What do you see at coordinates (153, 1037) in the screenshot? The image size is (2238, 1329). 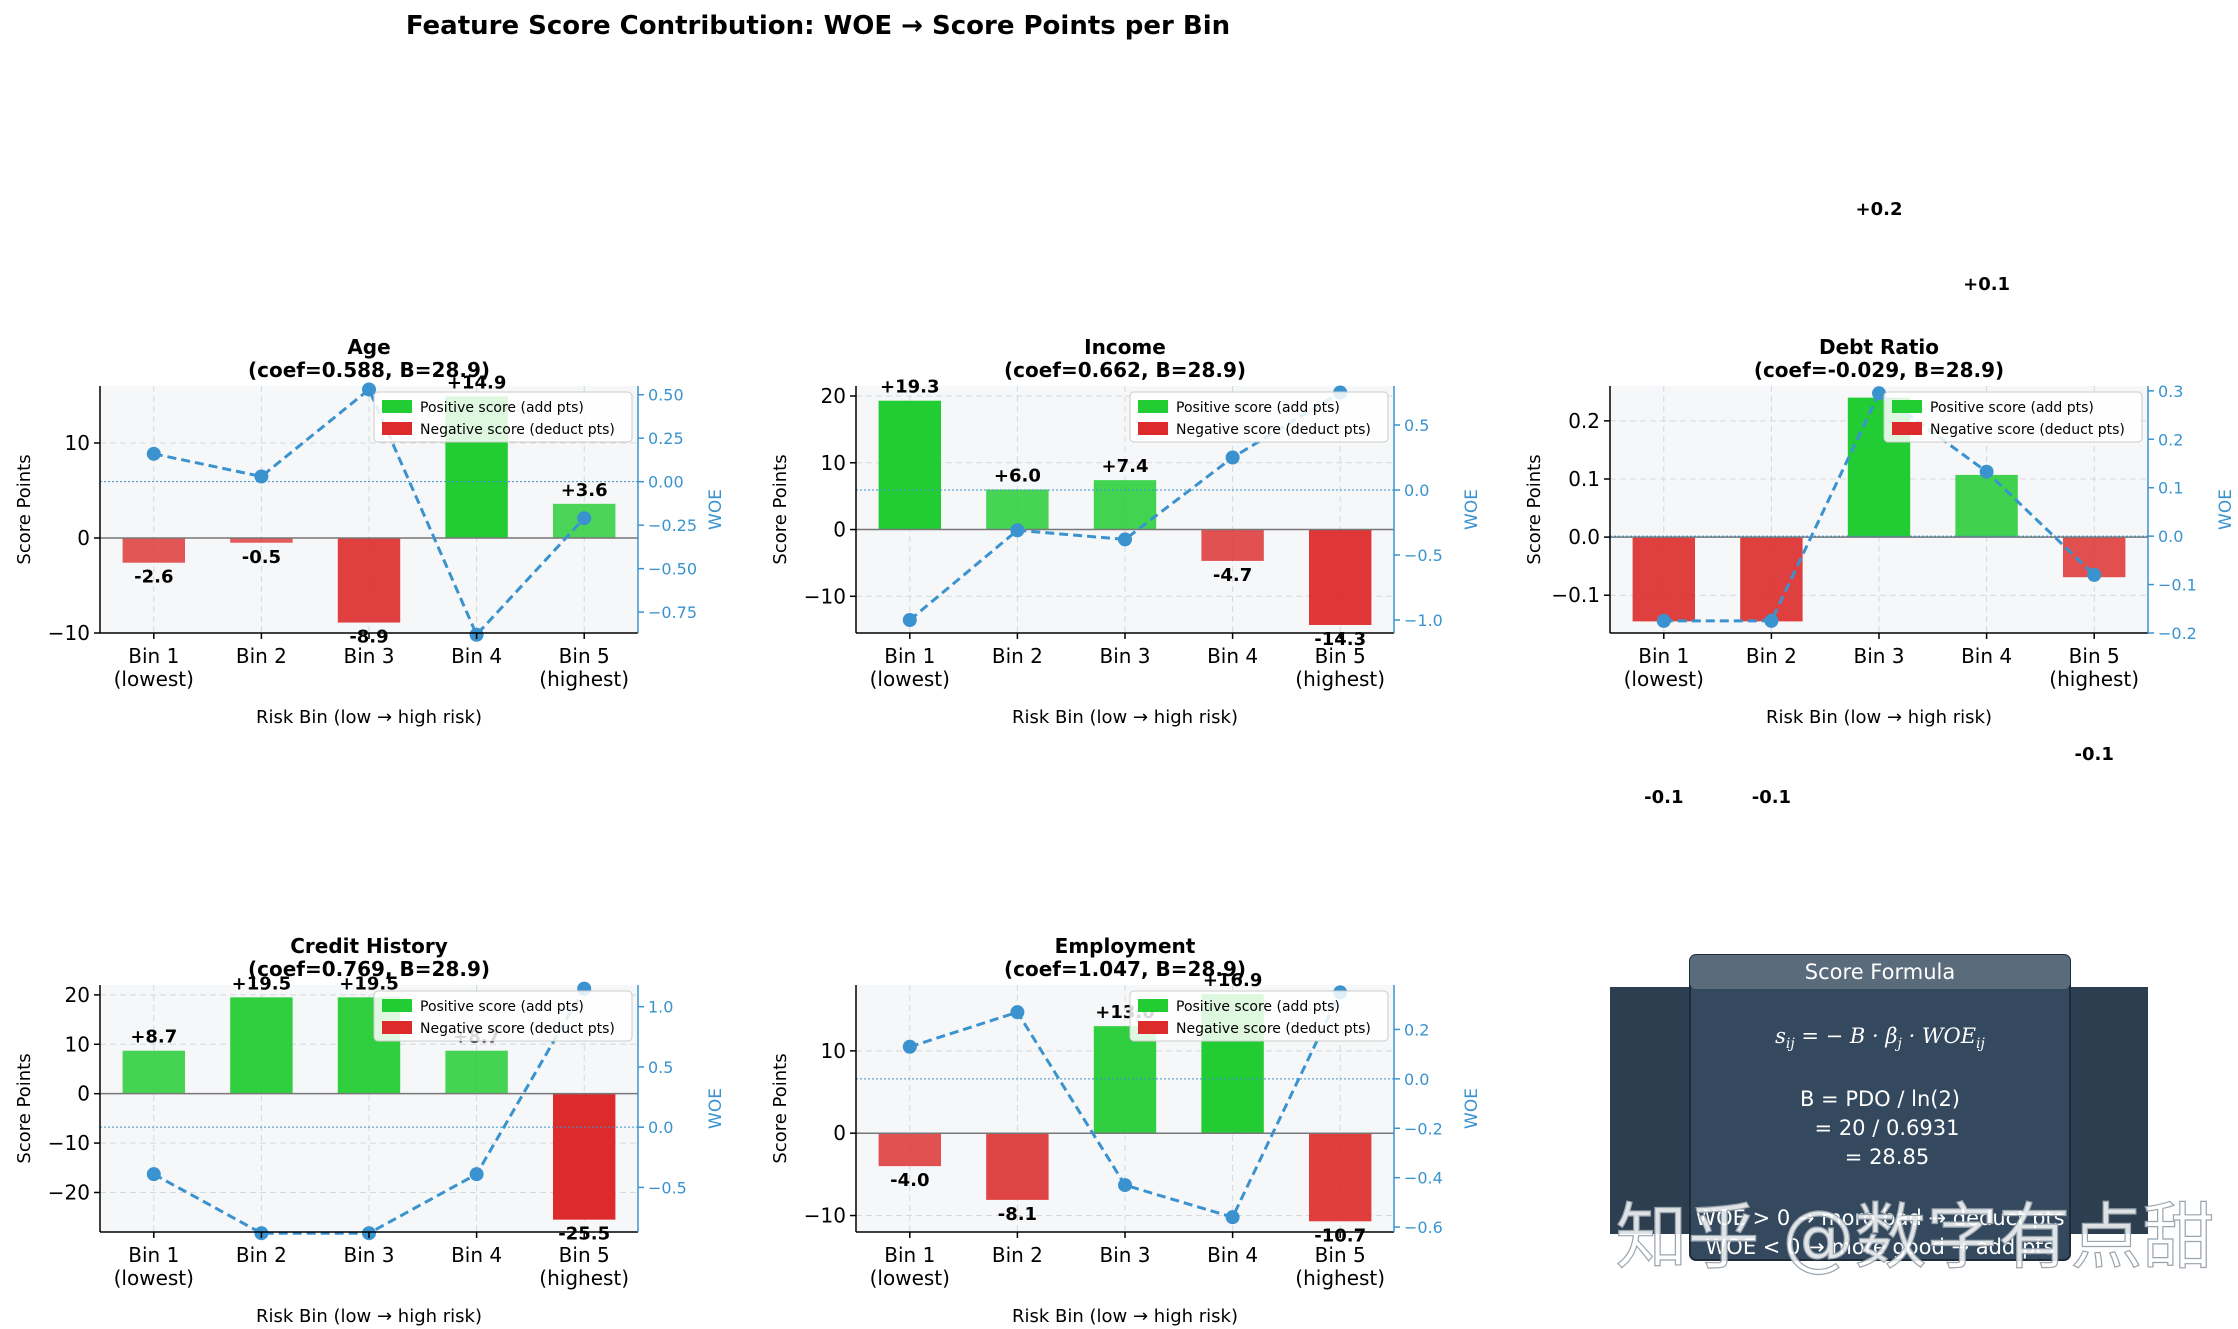 I see `data-label: +8.7` at bounding box center [153, 1037].